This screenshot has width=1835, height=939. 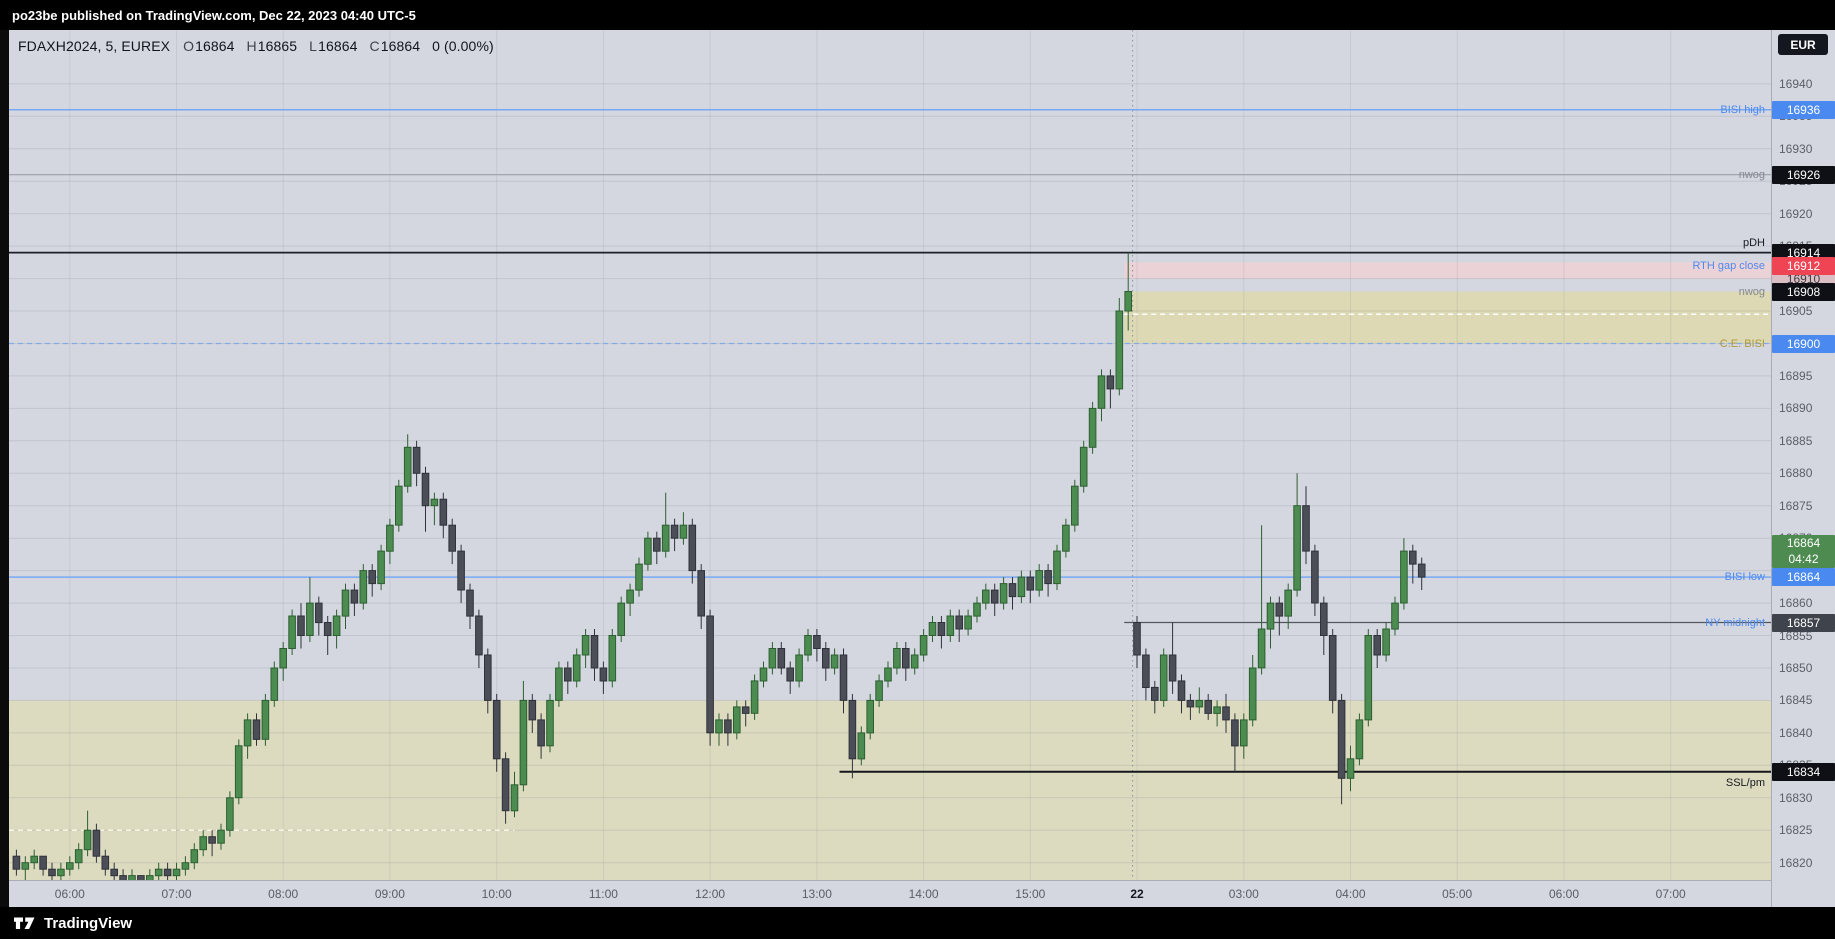 What do you see at coordinates (1735, 622) in the screenshot?
I see `level-label-ny-midnight: NY midnight` at bounding box center [1735, 622].